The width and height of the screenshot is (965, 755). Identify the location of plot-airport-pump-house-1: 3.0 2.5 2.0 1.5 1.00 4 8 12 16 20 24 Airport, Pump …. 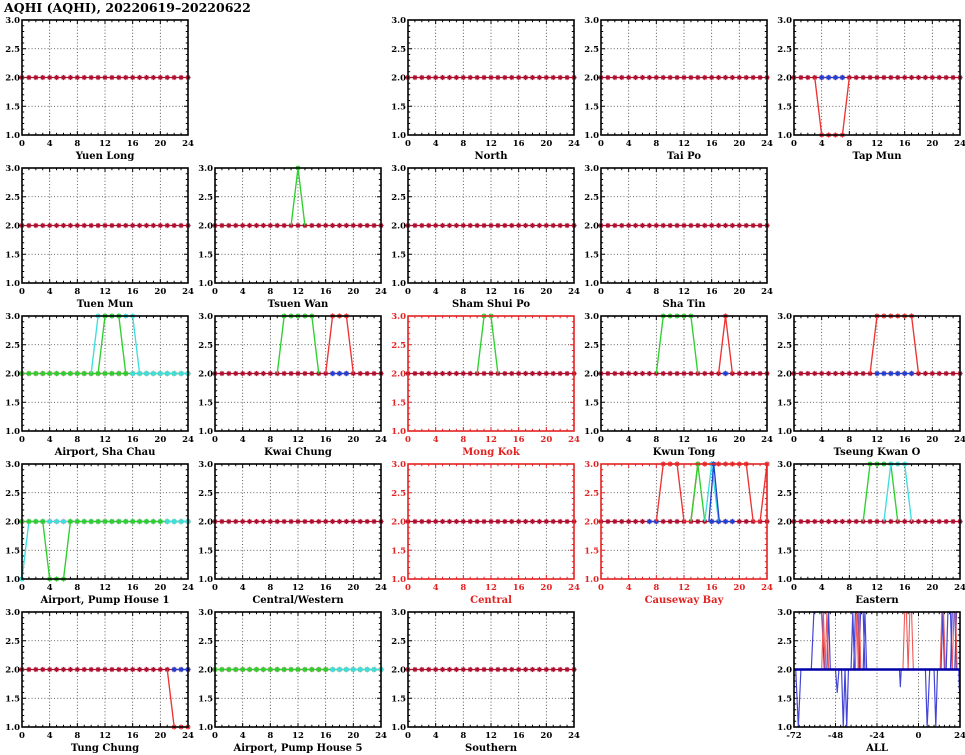
(99, 533).